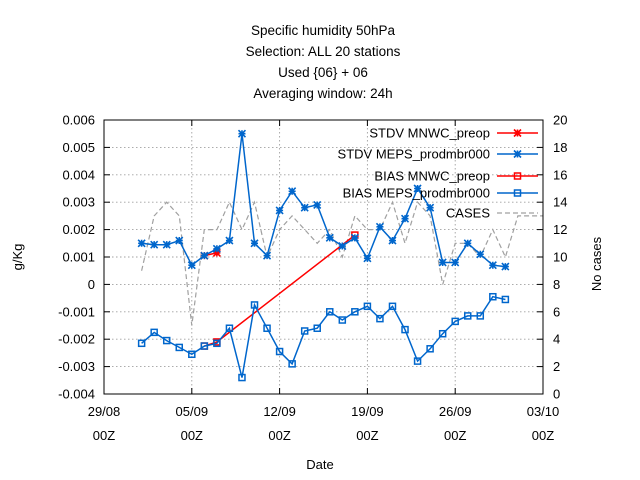  I want to click on x-tick-label-date: 26/09, so click(455, 411).